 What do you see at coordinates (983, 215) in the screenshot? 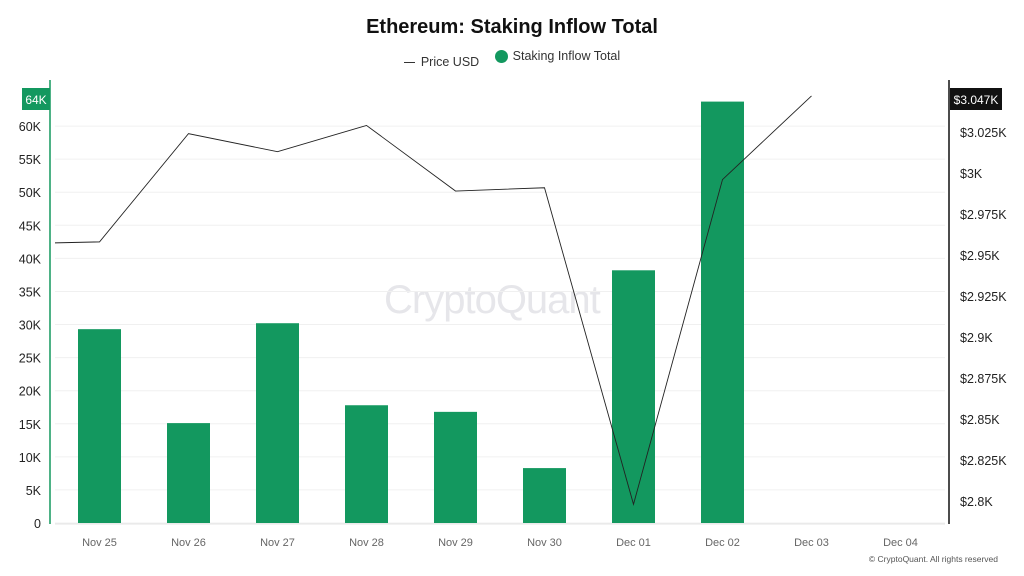
I see `right-tick-label: $2.975K` at bounding box center [983, 215].